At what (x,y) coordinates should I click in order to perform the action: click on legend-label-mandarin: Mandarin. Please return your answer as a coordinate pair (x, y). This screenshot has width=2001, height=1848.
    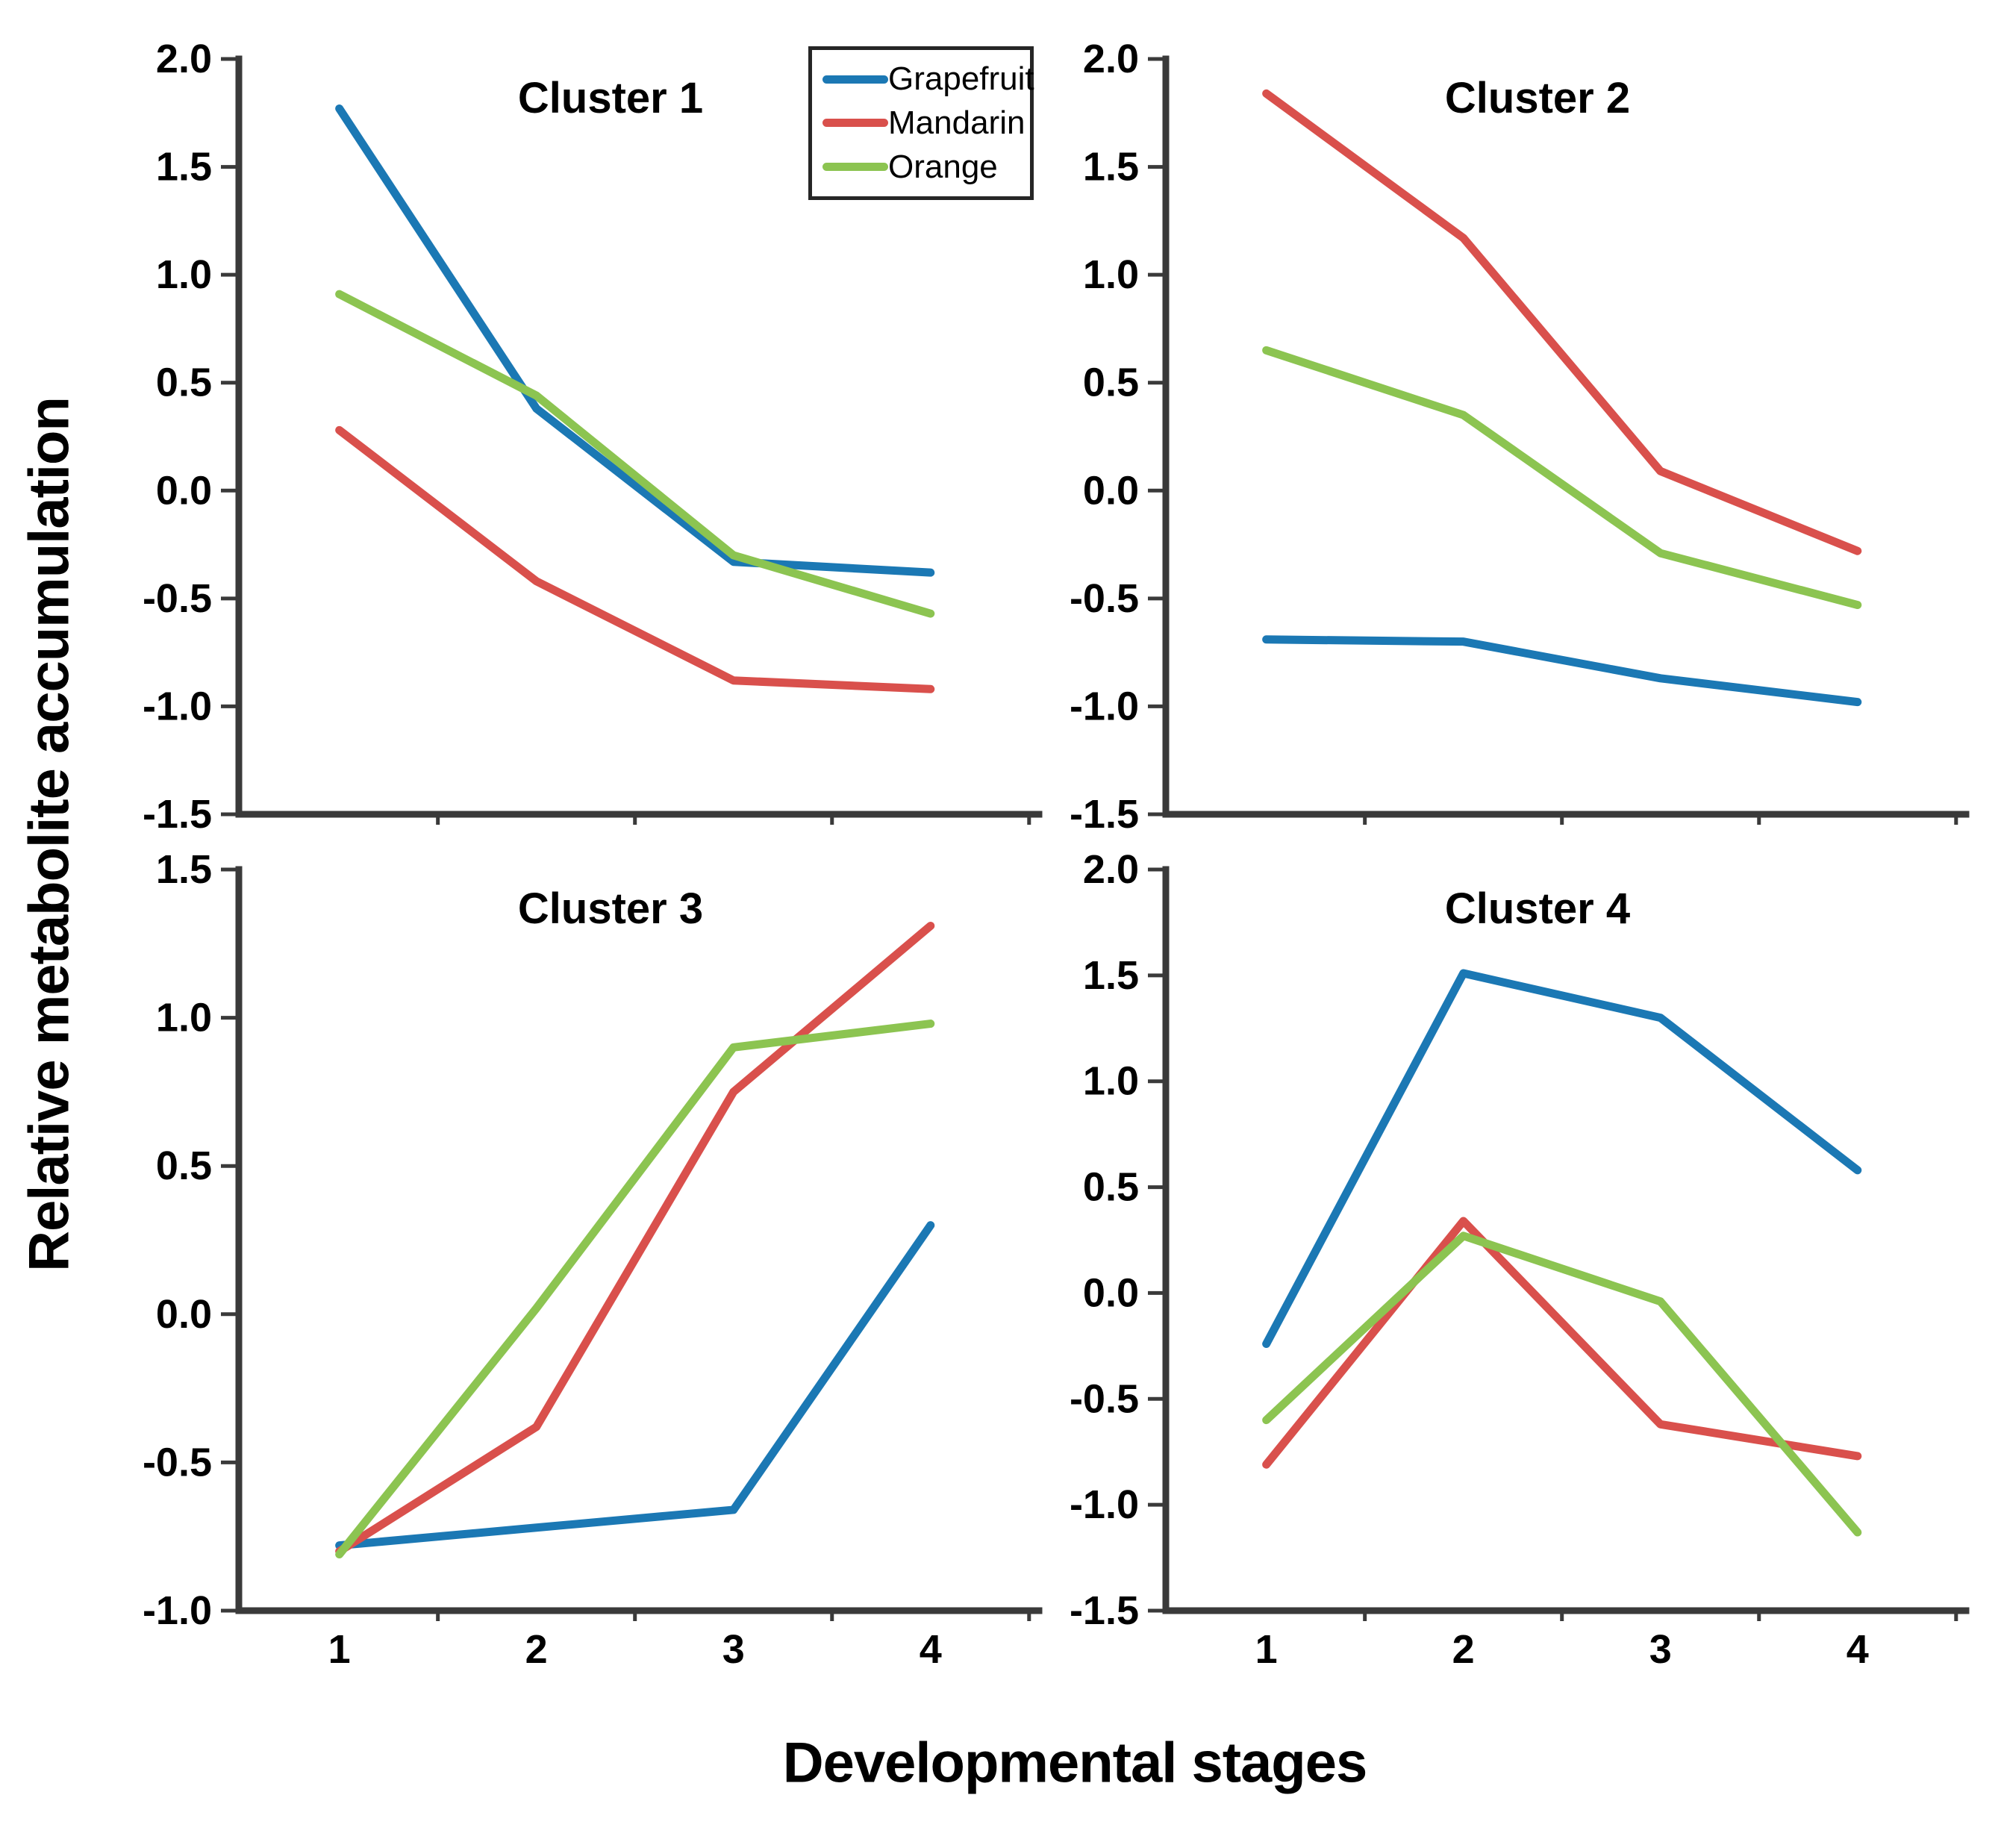
    Looking at the image, I should click on (957, 122).